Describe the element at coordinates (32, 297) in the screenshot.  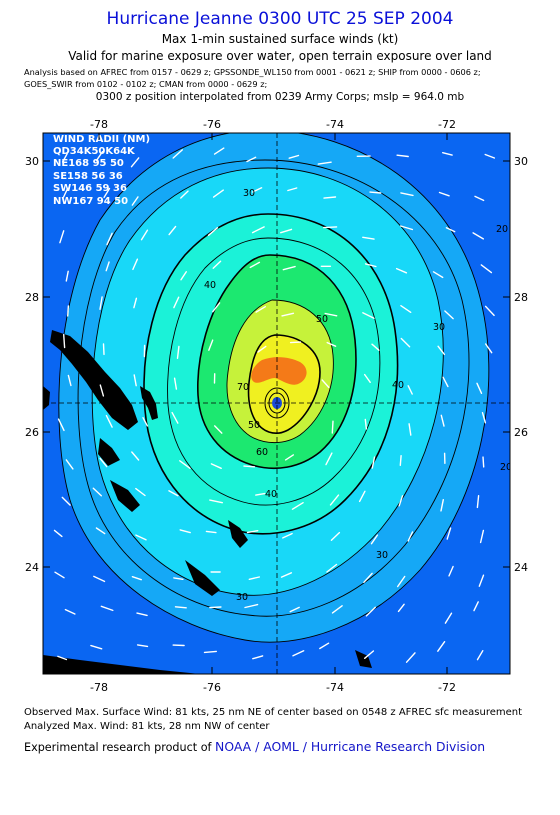
I see `lat-label-left: 28` at that location.